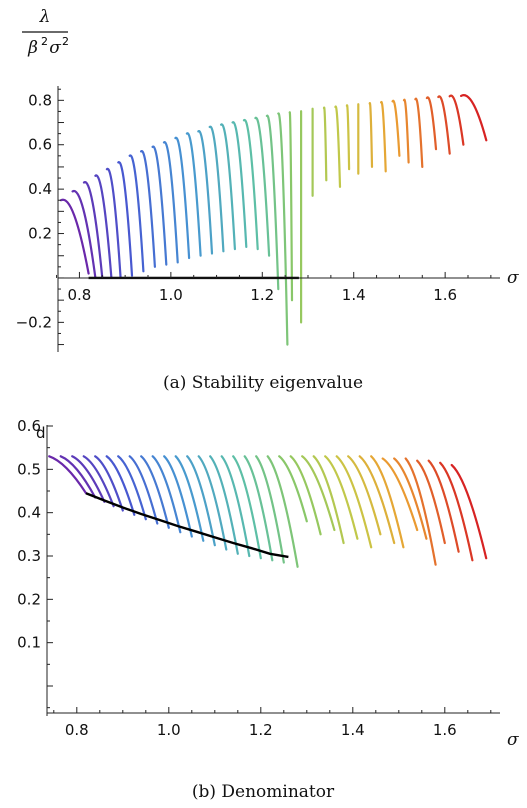 The width and height of the screenshot is (527, 808). What do you see at coordinates (353, 730) in the screenshot?
I see `panel-b-x-tick-label: 1.4` at bounding box center [353, 730].